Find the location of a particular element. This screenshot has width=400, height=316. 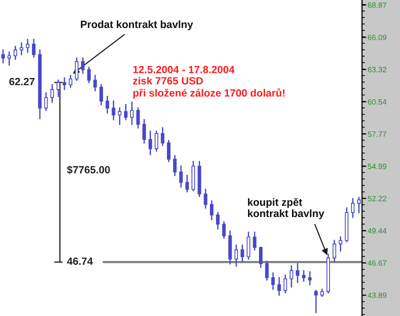

annotation: $7765.00 is located at coordinates (88, 170).